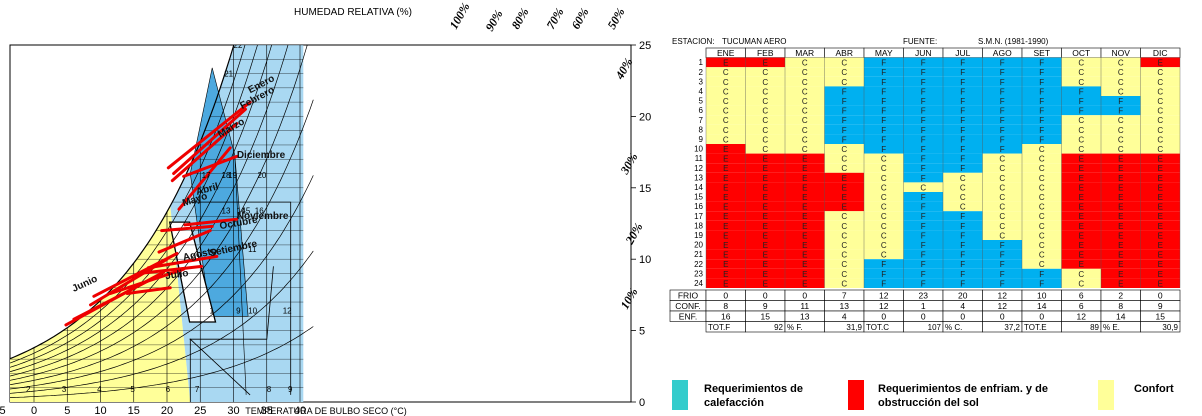 Image resolution: width=1202 pixels, height=416 pixels. I want to click on summary-value: 9, so click(1160, 306).